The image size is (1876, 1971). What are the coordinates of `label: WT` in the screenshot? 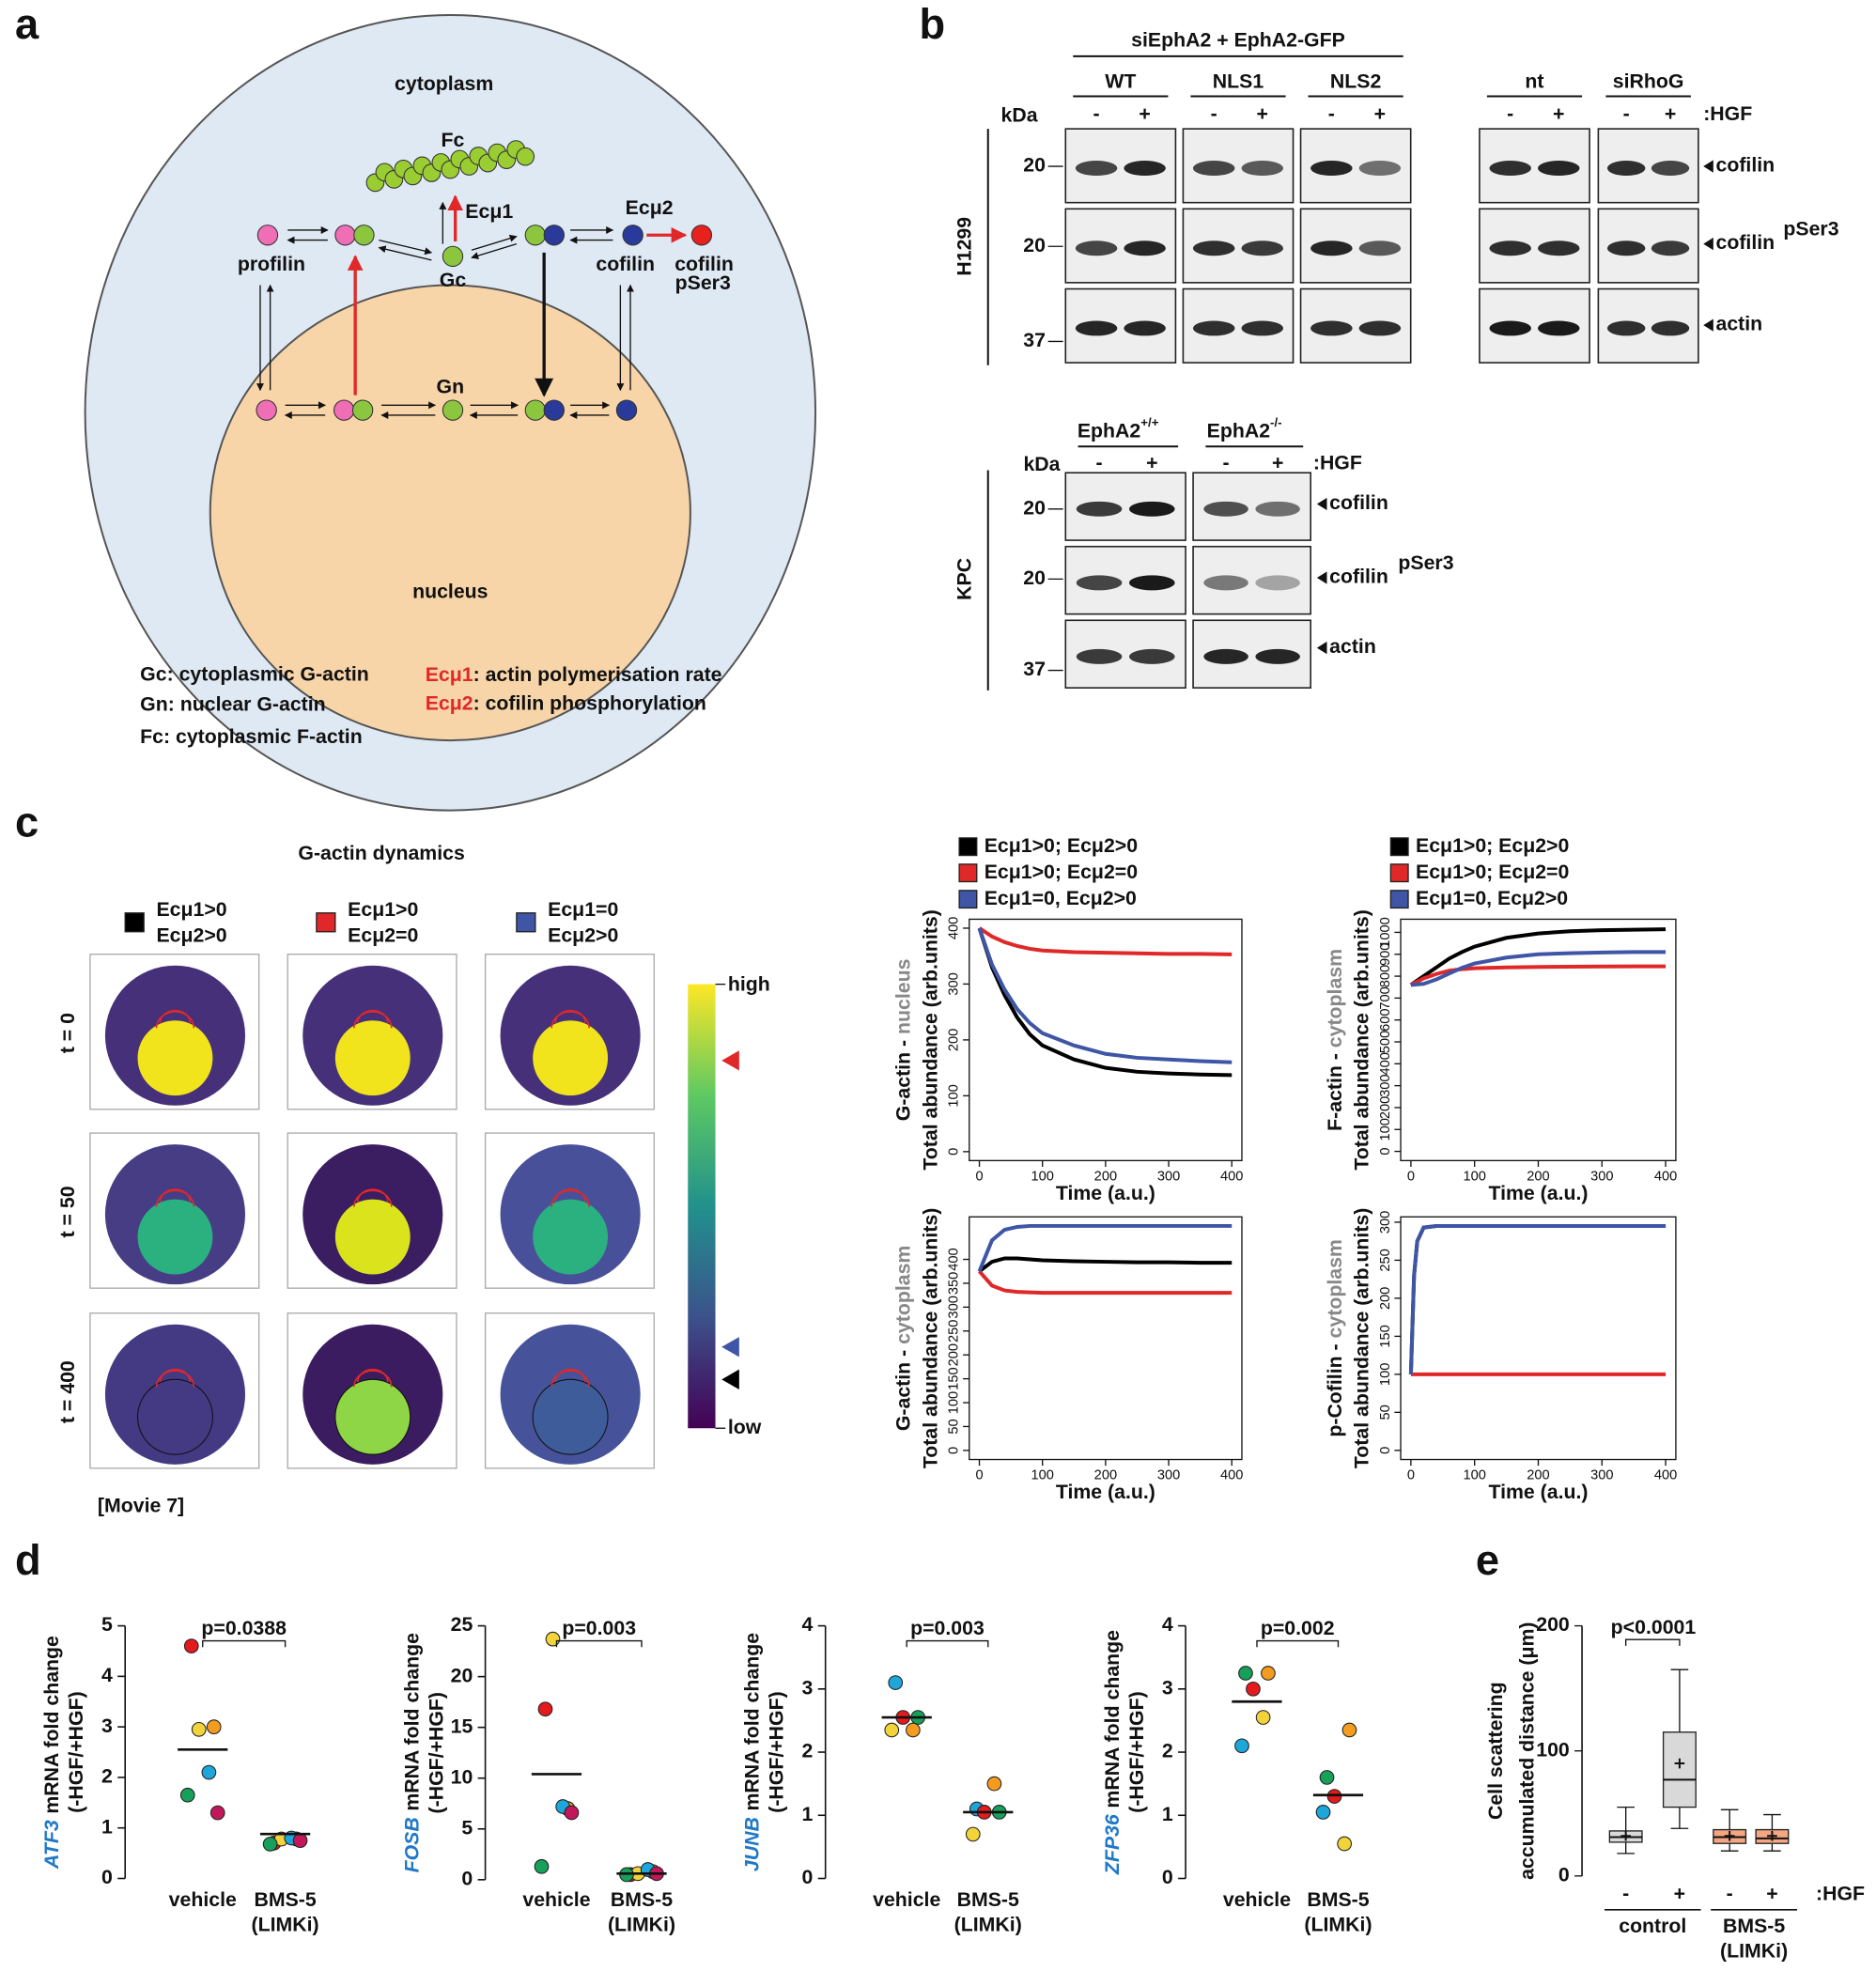 It's located at (1120, 81).